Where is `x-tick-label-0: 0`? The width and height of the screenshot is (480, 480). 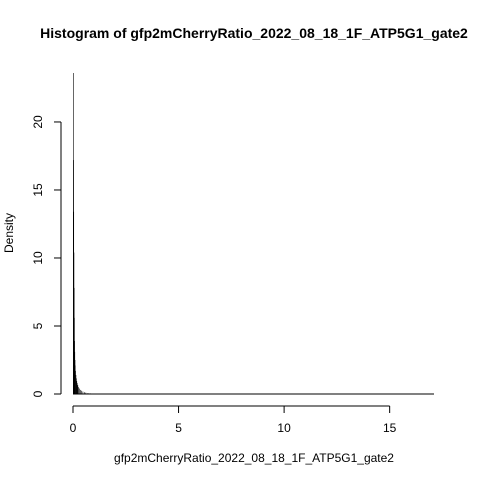 x-tick-label-0: 0 is located at coordinates (73, 428).